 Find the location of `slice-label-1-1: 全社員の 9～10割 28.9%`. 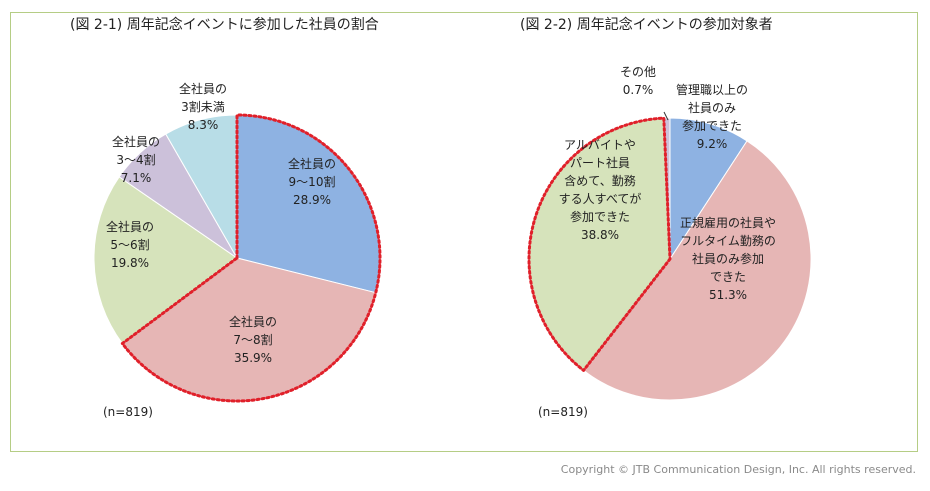

slice-label-1-1: 全社員の 9～10割 28.9% is located at coordinates (312, 181).